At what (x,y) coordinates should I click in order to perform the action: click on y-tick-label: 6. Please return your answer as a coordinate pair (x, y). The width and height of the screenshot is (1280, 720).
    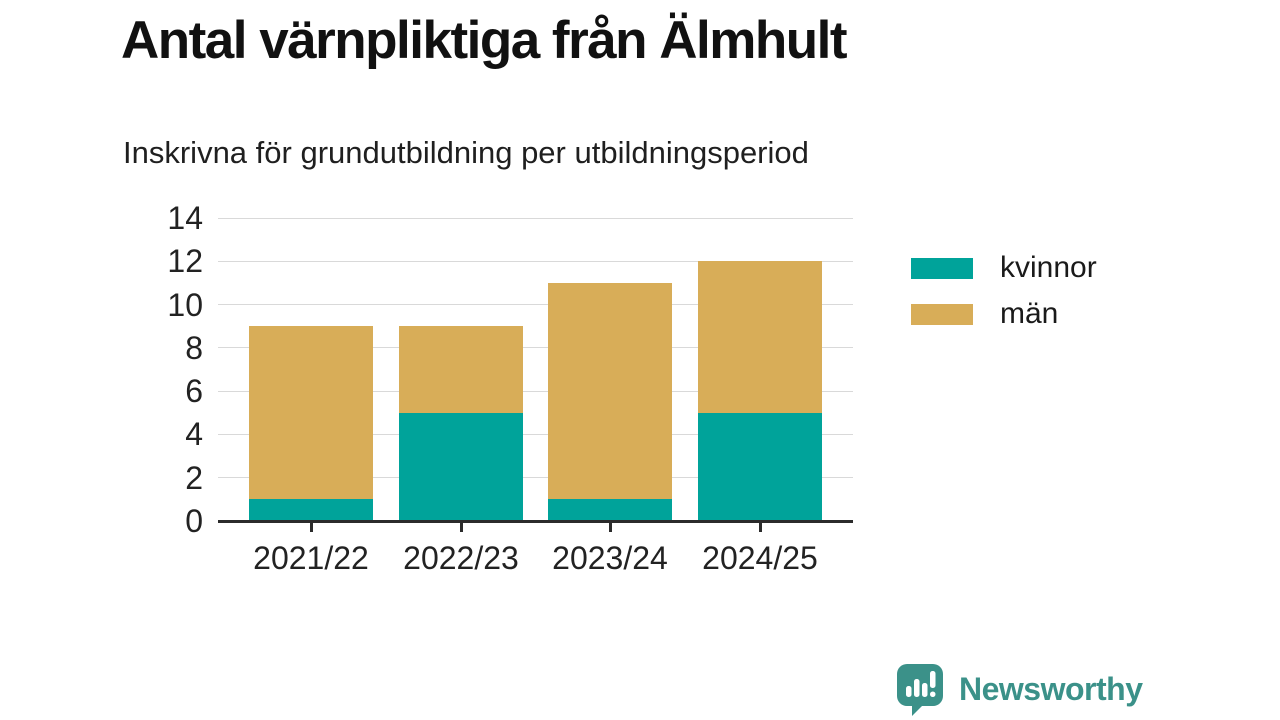
    Looking at the image, I should click on (194, 391).